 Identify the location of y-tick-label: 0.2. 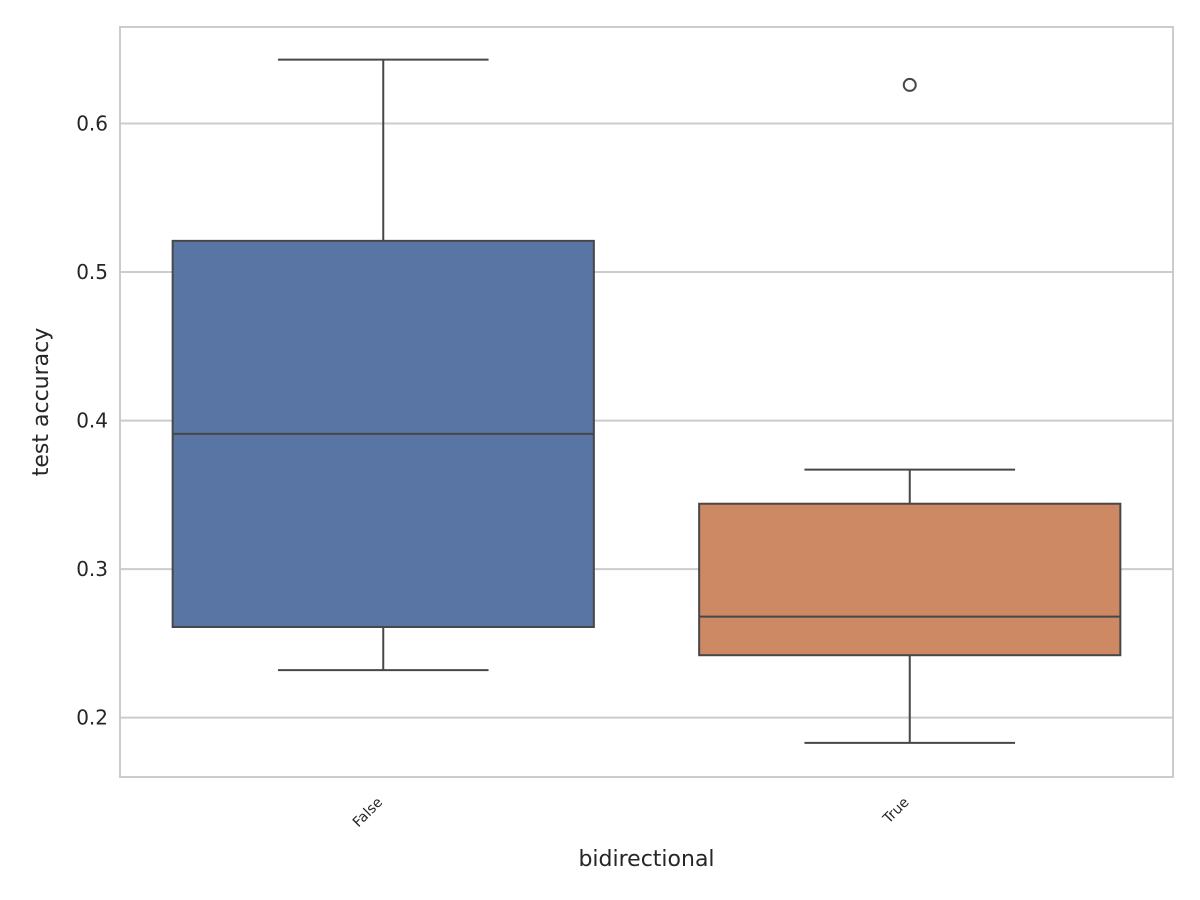
(92, 718).